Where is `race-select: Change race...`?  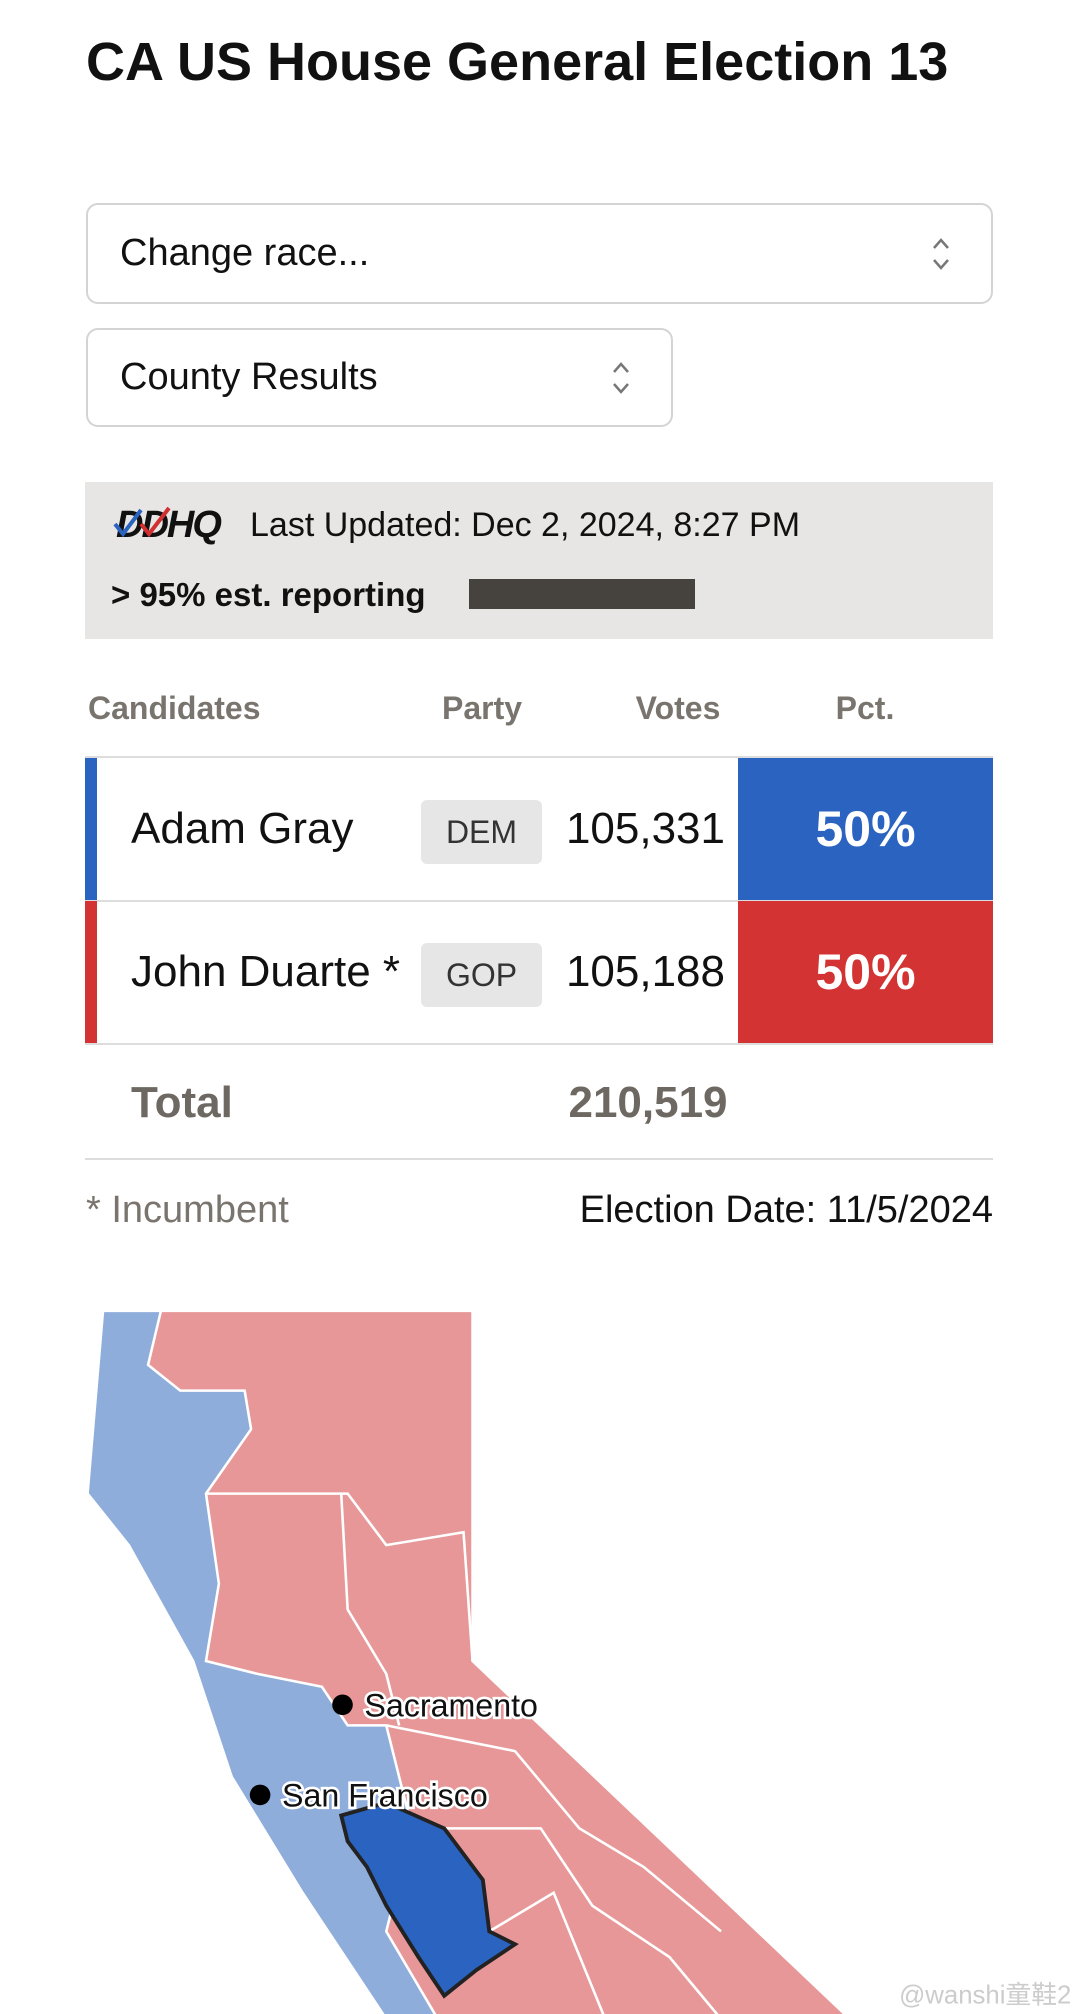
race-select: Change race... is located at coordinates (539, 253).